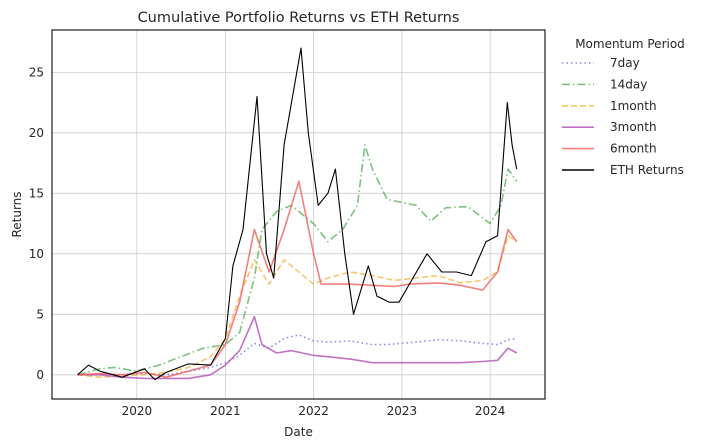  Describe the element at coordinates (647, 170) in the screenshot. I see `legend-label-eth-returns: ETH Returns` at that location.